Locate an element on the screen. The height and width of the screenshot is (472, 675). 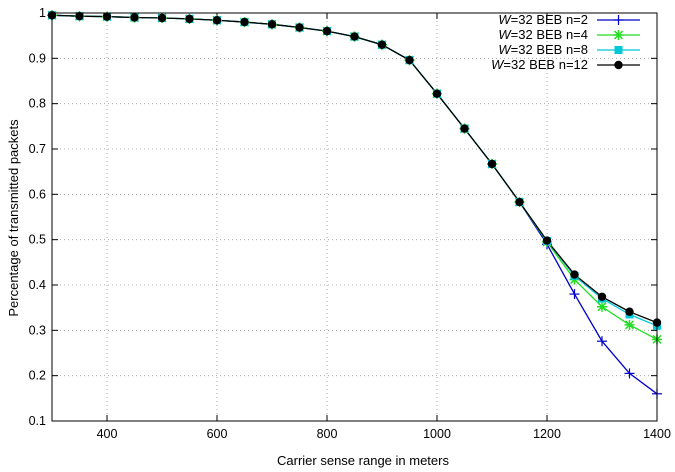
y-tick-label: 0.8 is located at coordinates (37, 104).